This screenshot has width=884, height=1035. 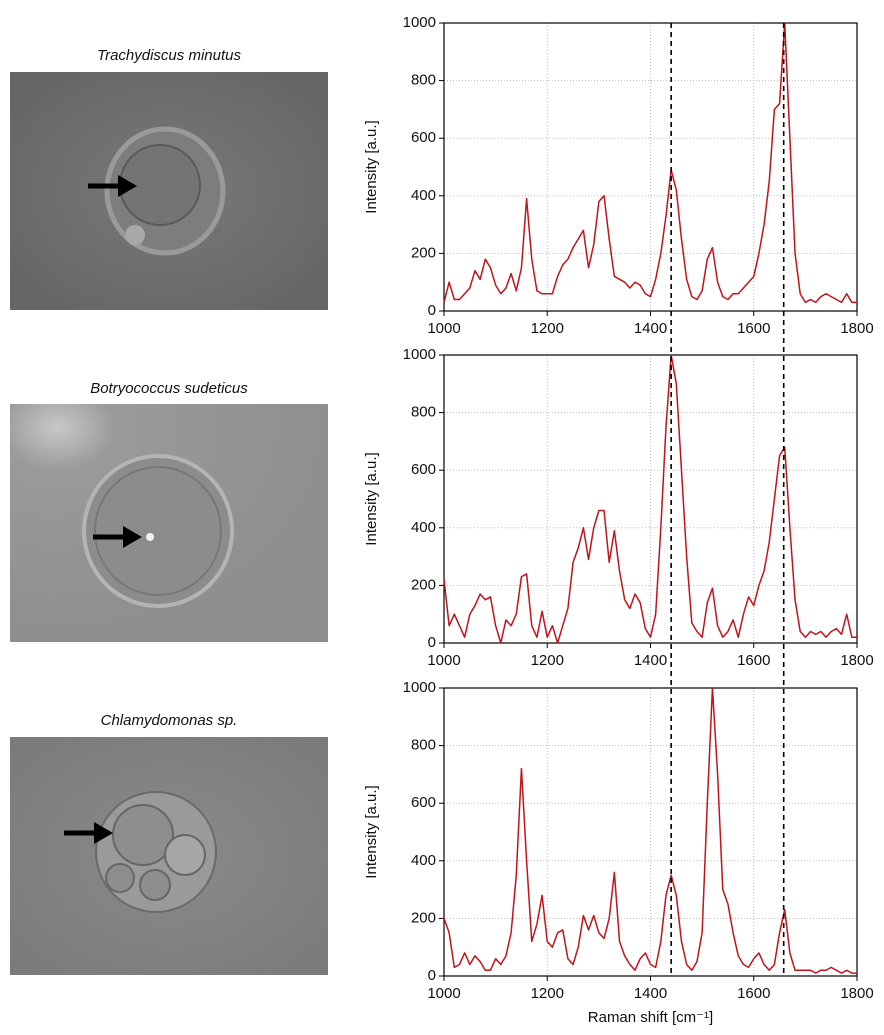 I want to click on chart-title: Chlamydomonas sp., so click(x=169, y=720).